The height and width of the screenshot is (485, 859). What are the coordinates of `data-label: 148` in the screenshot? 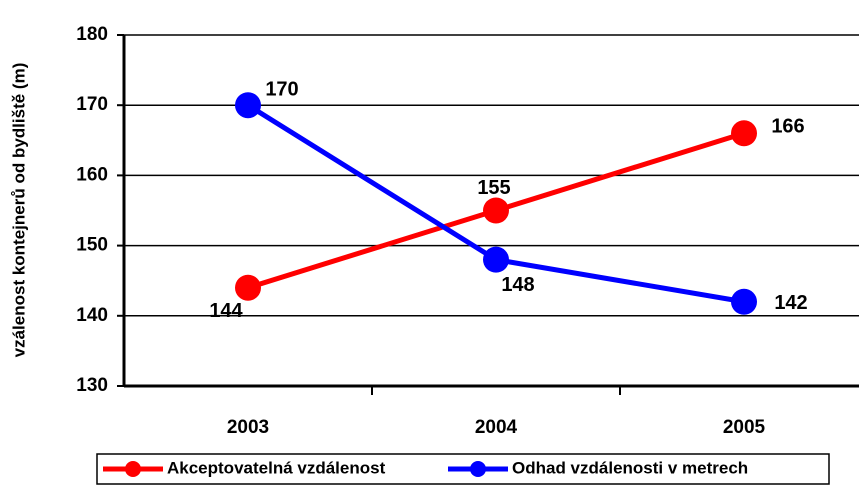 It's located at (517, 285).